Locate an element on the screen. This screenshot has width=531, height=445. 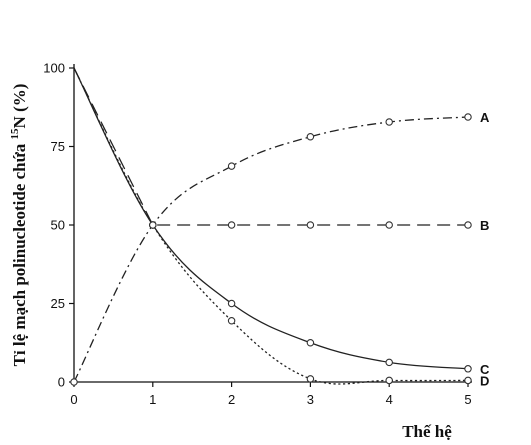
series-label-b: B is located at coordinates (484, 225).